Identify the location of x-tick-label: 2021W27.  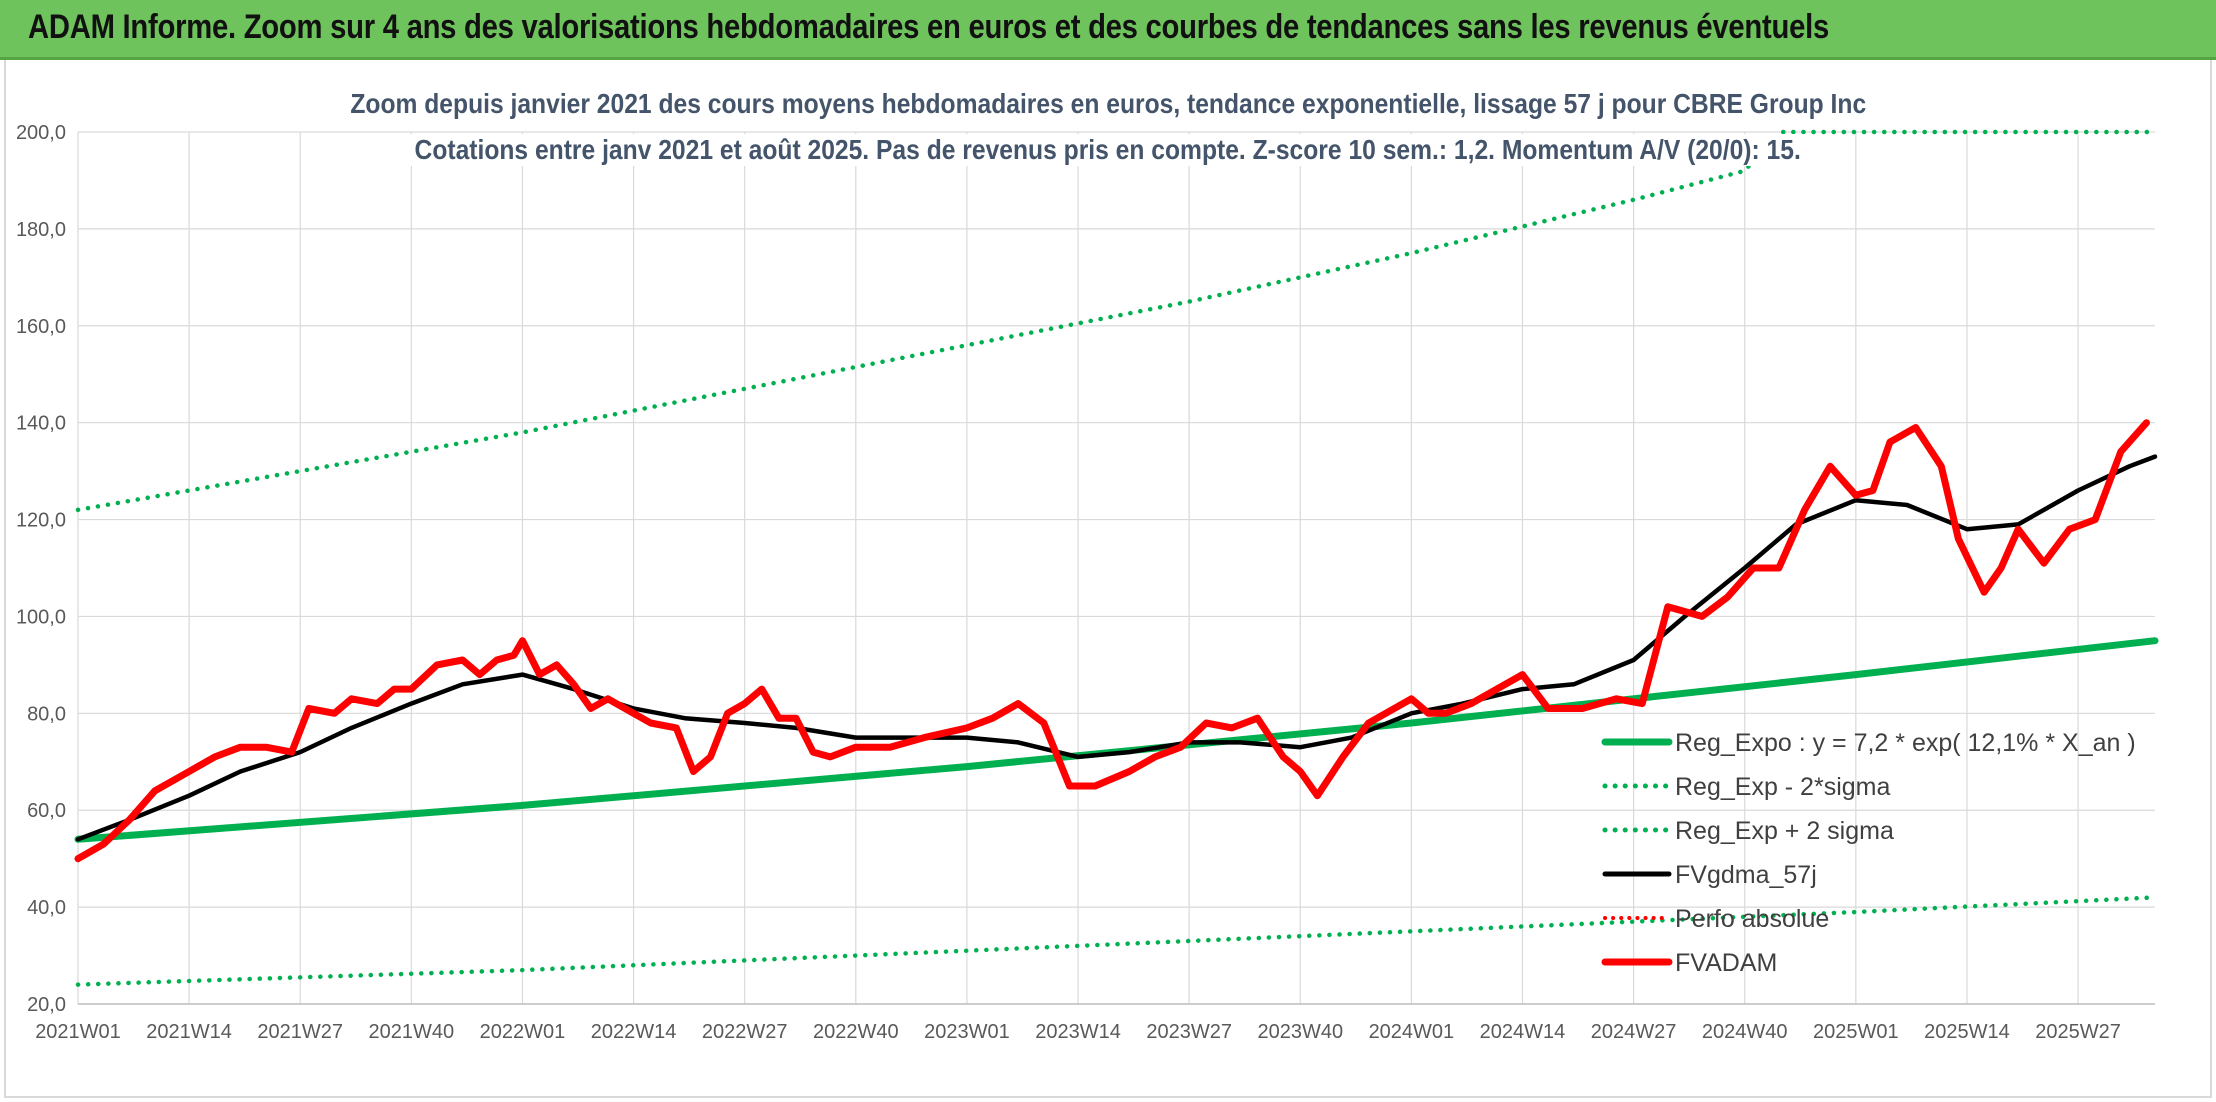
(300, 1032).